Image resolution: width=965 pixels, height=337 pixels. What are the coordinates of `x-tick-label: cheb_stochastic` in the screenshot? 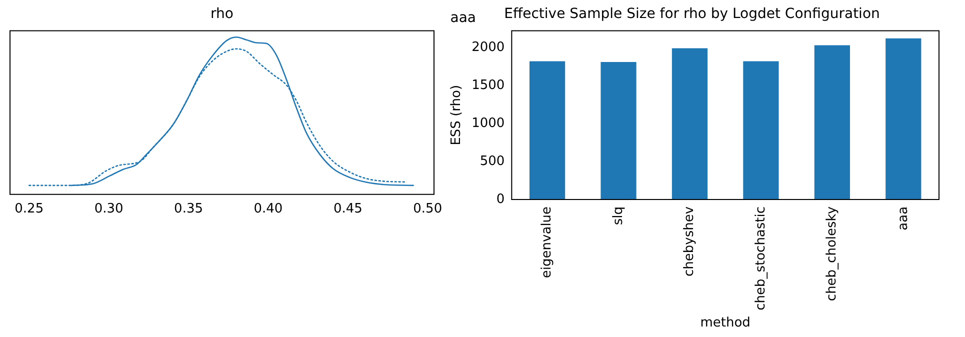 It's located at (760, 258).